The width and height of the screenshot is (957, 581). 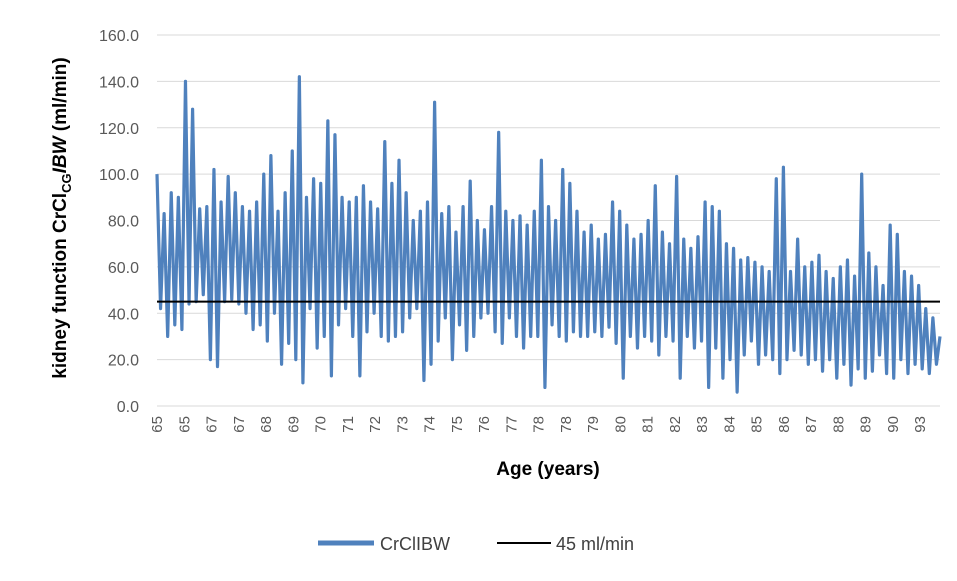 What do you see at coordinates (348, 424) in the screenshot?
I see `x-tick-label: 71` at bounding box center [348, 424].